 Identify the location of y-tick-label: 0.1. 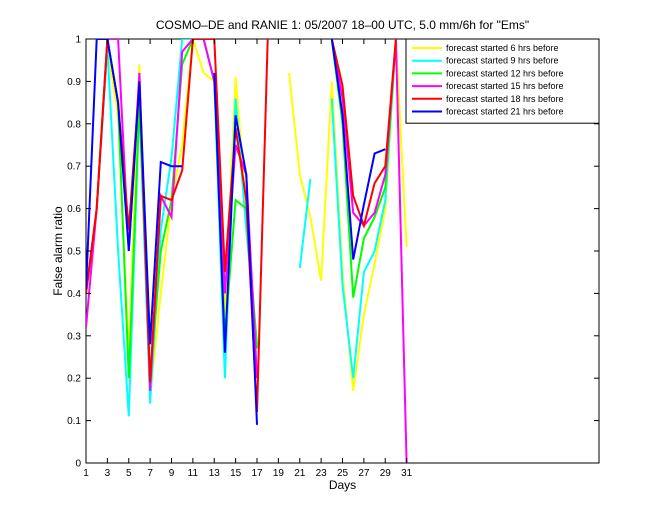
(74, 421).